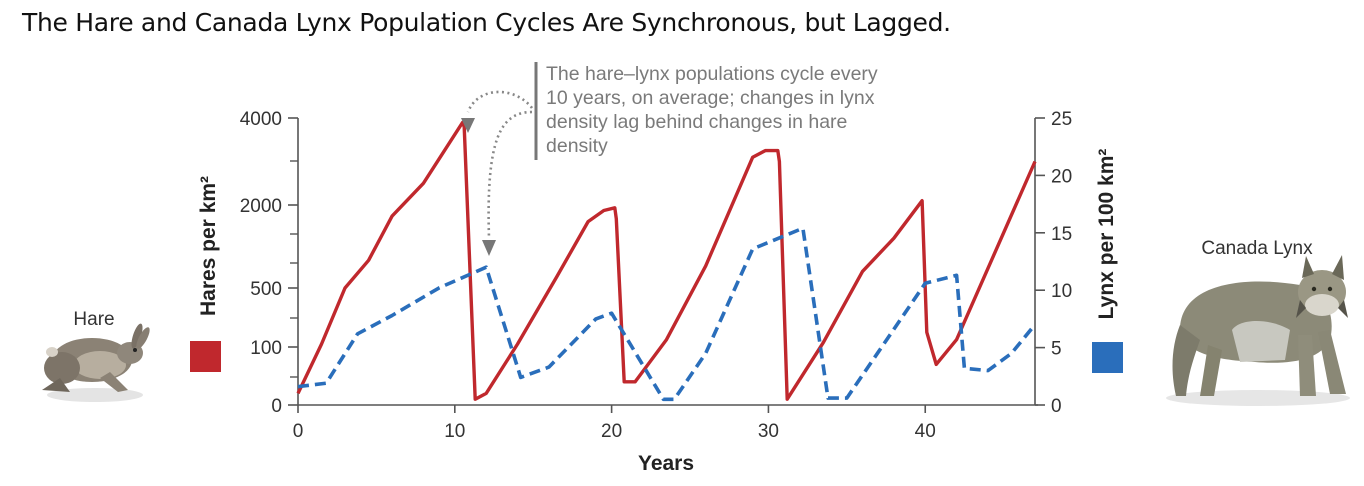 This screenshot has height=486, width=1364. Describe the element at coordinates (266, 348) in the screenshot. I see `left-tick-label: 100` at that location.